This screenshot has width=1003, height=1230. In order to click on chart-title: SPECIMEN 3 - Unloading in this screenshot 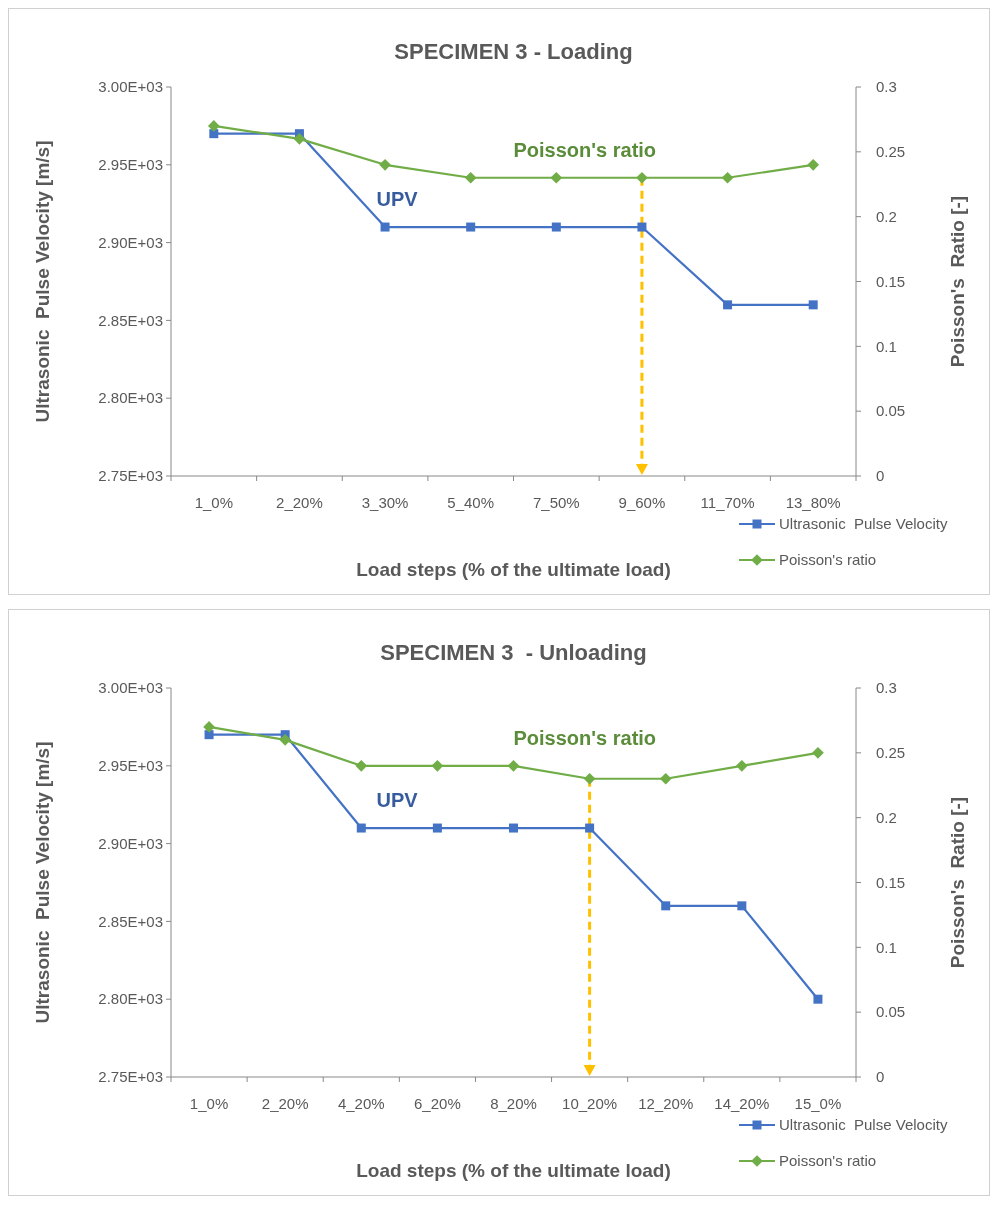, I will do `click(513, 652)`.